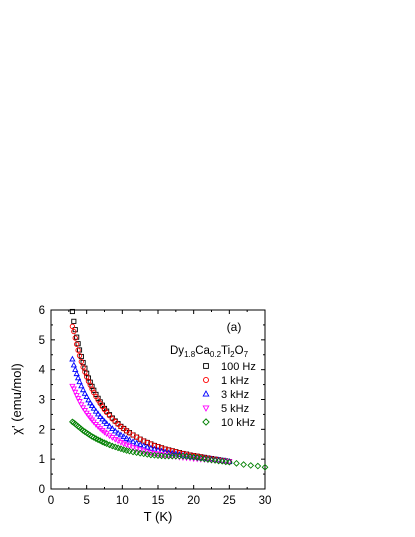 The width and height of the screenshot is (415, 537). What do you see at coordinates (151, 409) in the screenshot?
I see `series-3-khz` at bounding box center [151, 409].